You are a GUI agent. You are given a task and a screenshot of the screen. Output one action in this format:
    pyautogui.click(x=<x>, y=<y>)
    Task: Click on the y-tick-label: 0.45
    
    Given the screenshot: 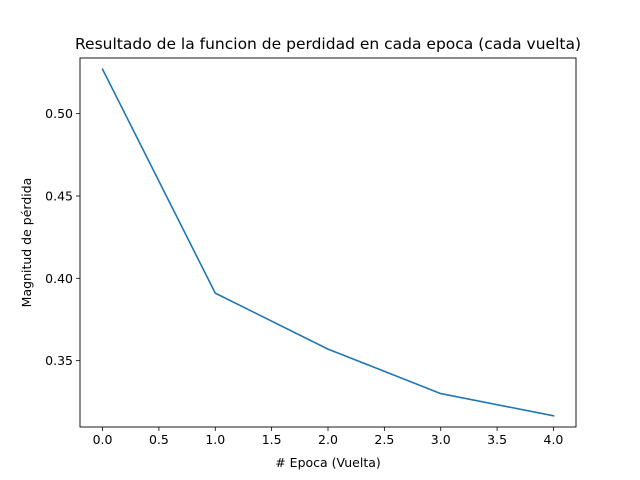 What is the action you would take?
    pyautogui.click(x=59, y=195)
    